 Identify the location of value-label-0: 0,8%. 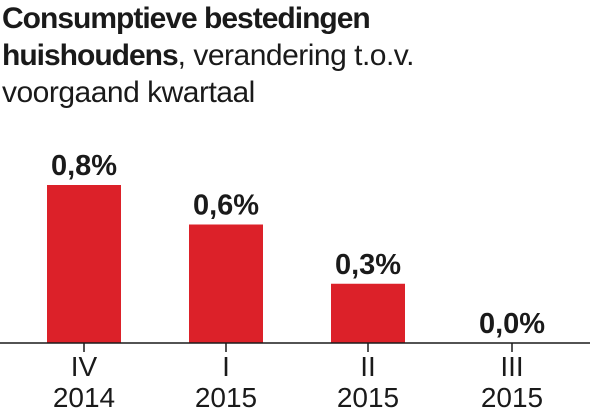
(84, 166).